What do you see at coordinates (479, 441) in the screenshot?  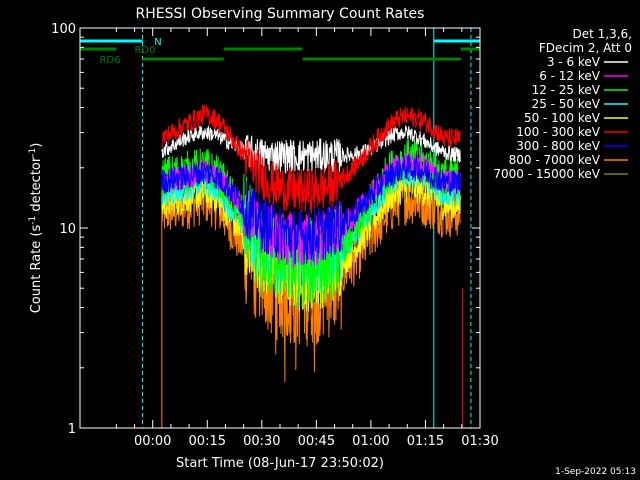 I see `x-tick-label-6: 01:30` at bounding box center [479, 441].